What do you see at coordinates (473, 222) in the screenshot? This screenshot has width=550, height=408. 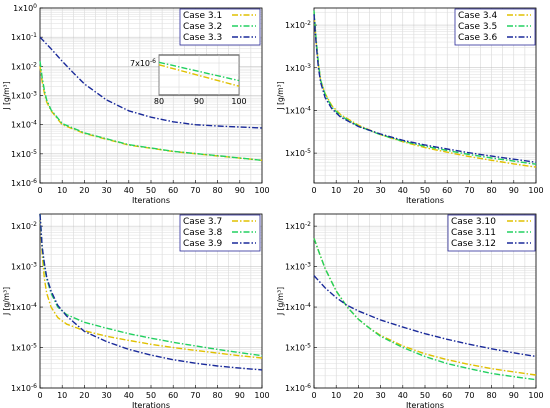 I see `legend-label: Case 3.10` at bounding box center [473, 222].